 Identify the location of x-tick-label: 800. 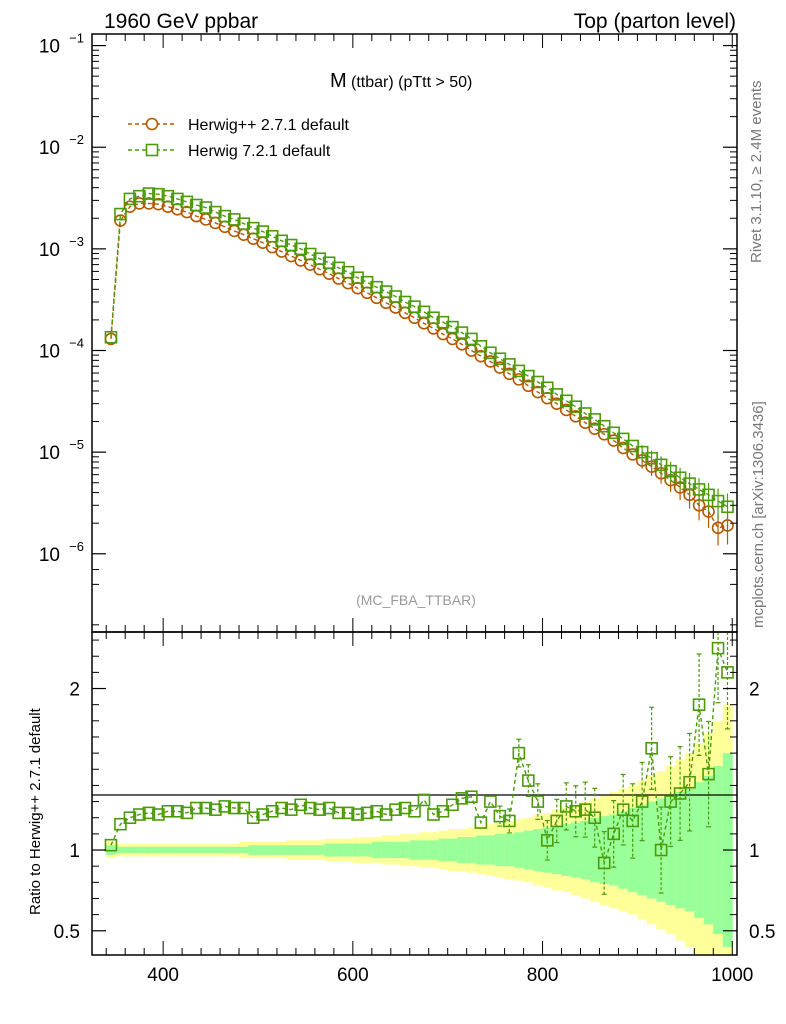
(543, 975).